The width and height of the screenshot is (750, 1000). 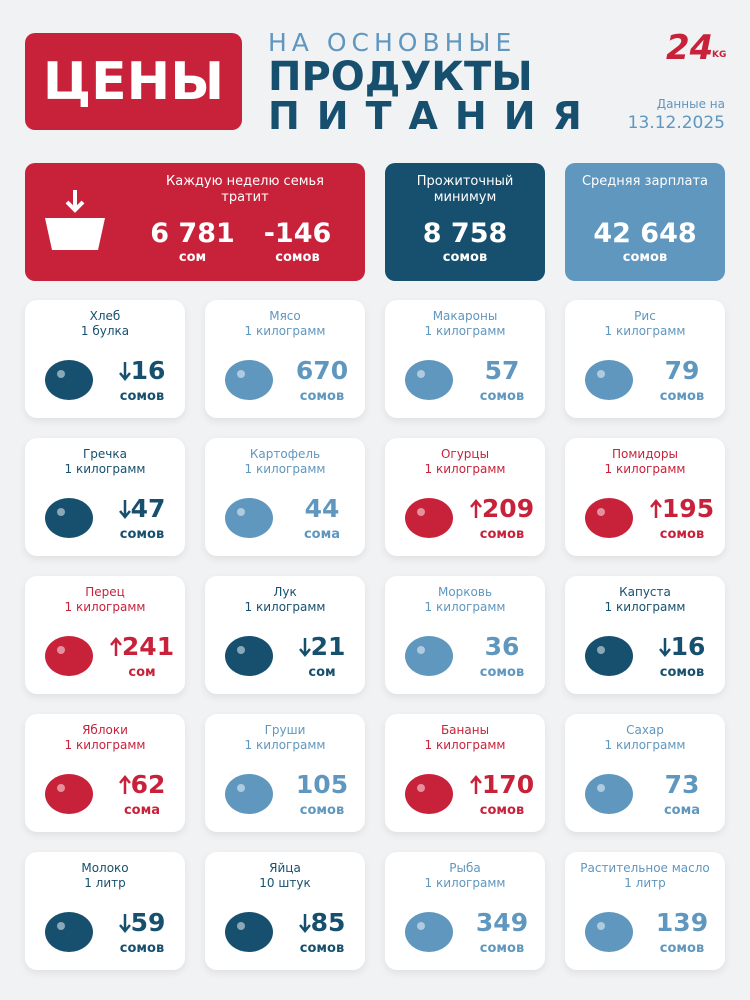 I want to click on item-card: Лук 1 килограмм 21 сом, so click(x=285, y=635).